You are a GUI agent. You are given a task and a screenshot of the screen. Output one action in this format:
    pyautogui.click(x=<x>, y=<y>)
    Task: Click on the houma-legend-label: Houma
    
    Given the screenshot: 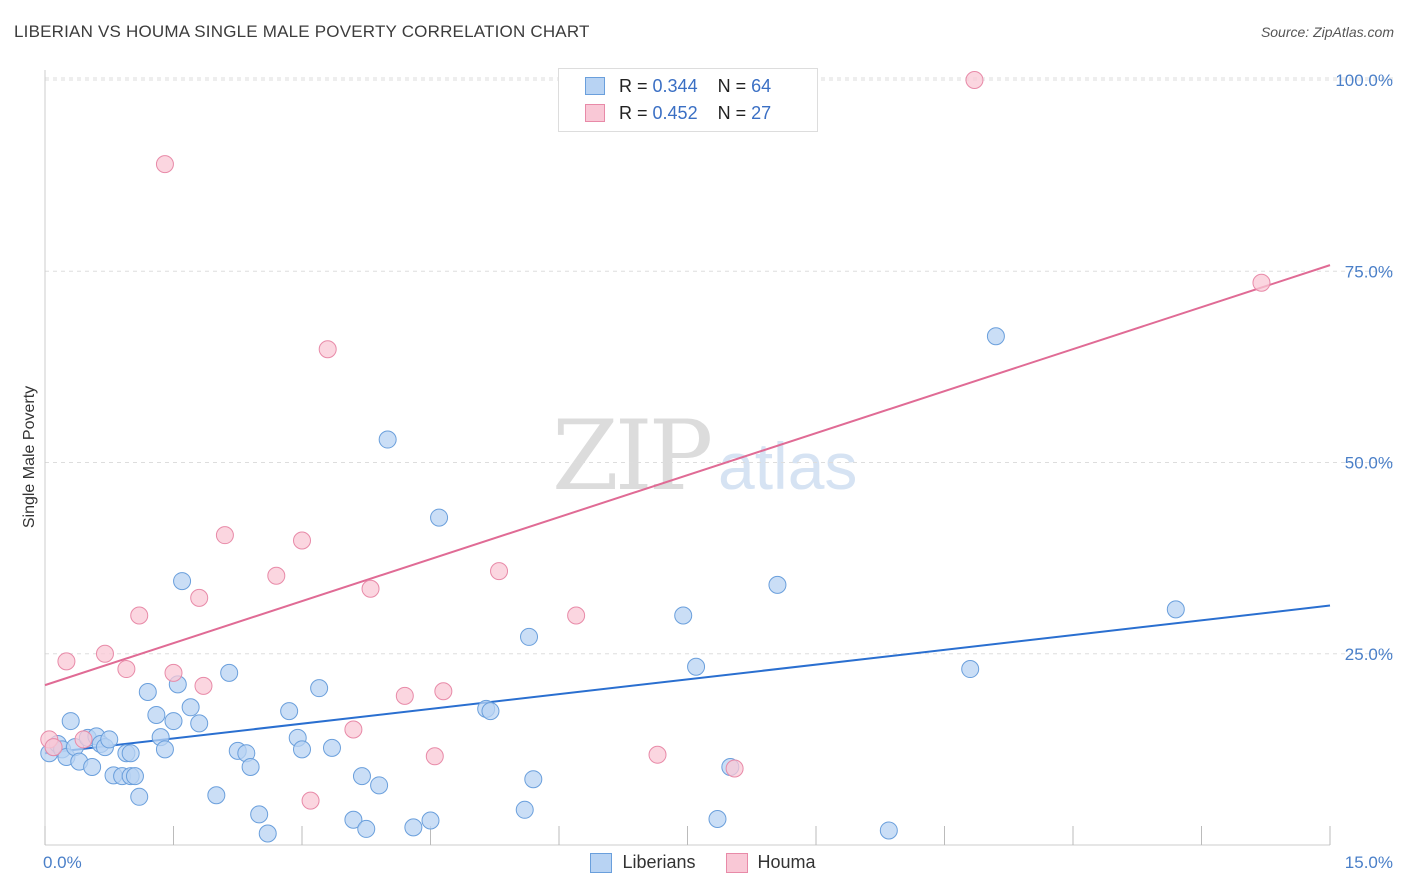 What is the action you would take?
    pyautogui.click(x=786, y=862)
    